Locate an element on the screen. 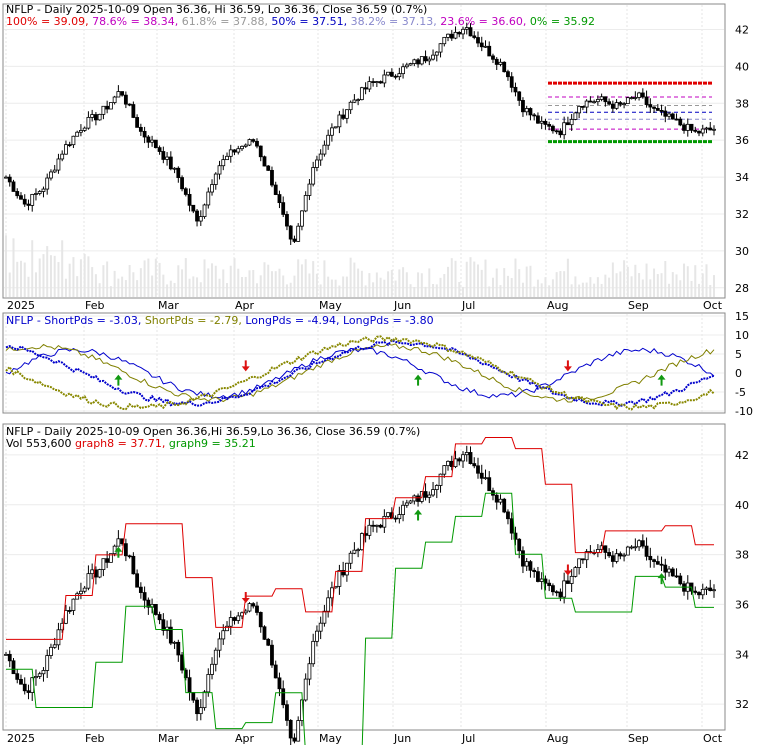 The height and width of the screenshot is (745, 780). y-tick-label-bot: 32 is located at coordinates (742, 704).